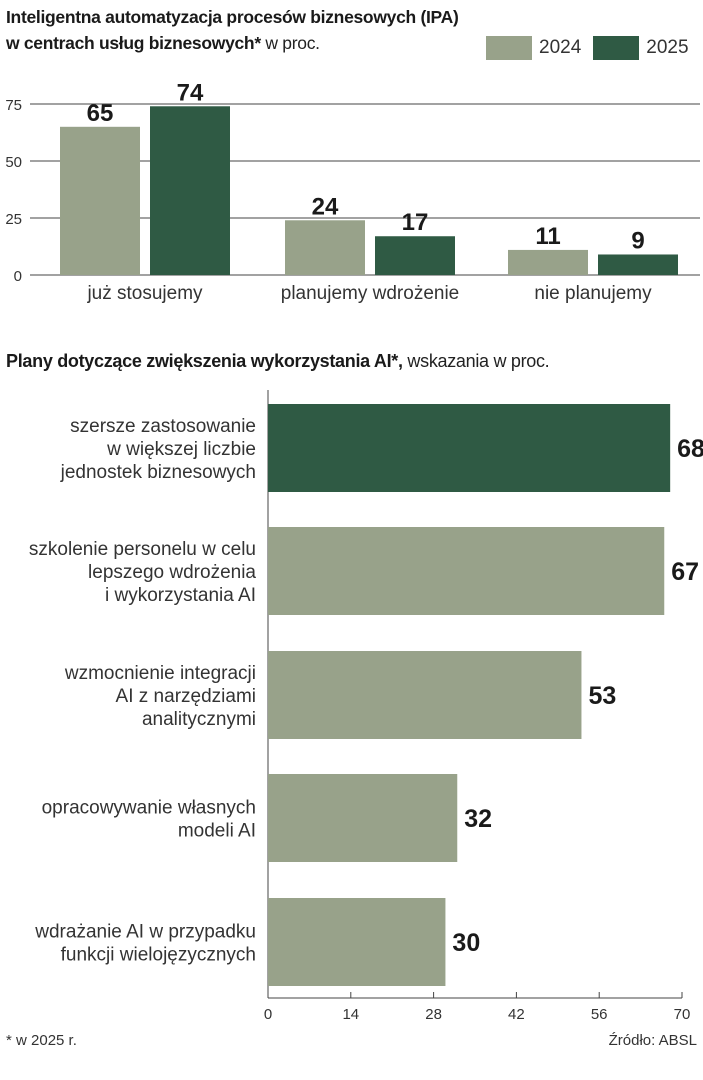  What do you see at coordinates (560, 47) in the screenshot?
I see `legend-label-2024: 2024` at bounding box center [560, 47].